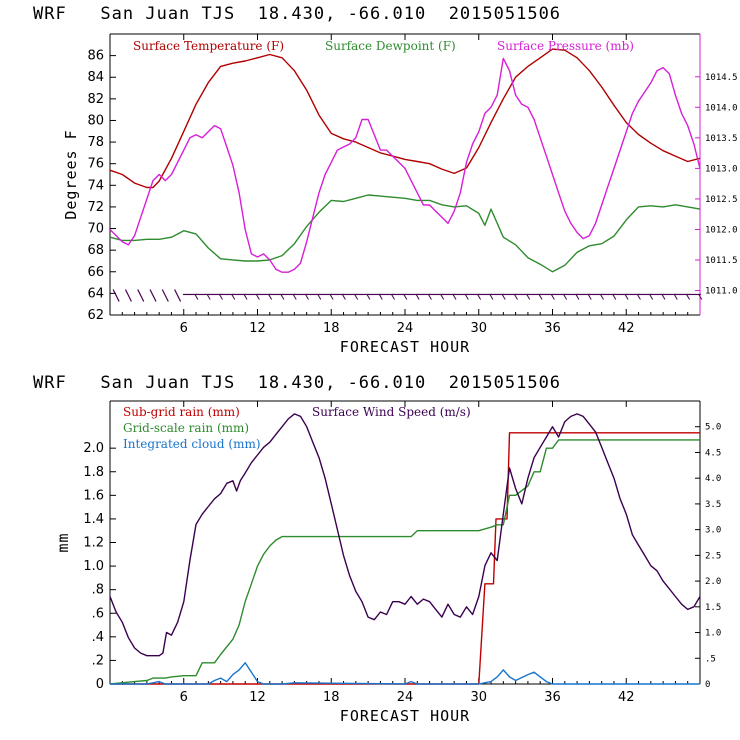 The height and width of the screenshot is (740, 740). What do you see at coordinates (713, 556) in the screenshot?
I see `bottom-y2-tick-label: 2.5` at bounding box center [713, 556].